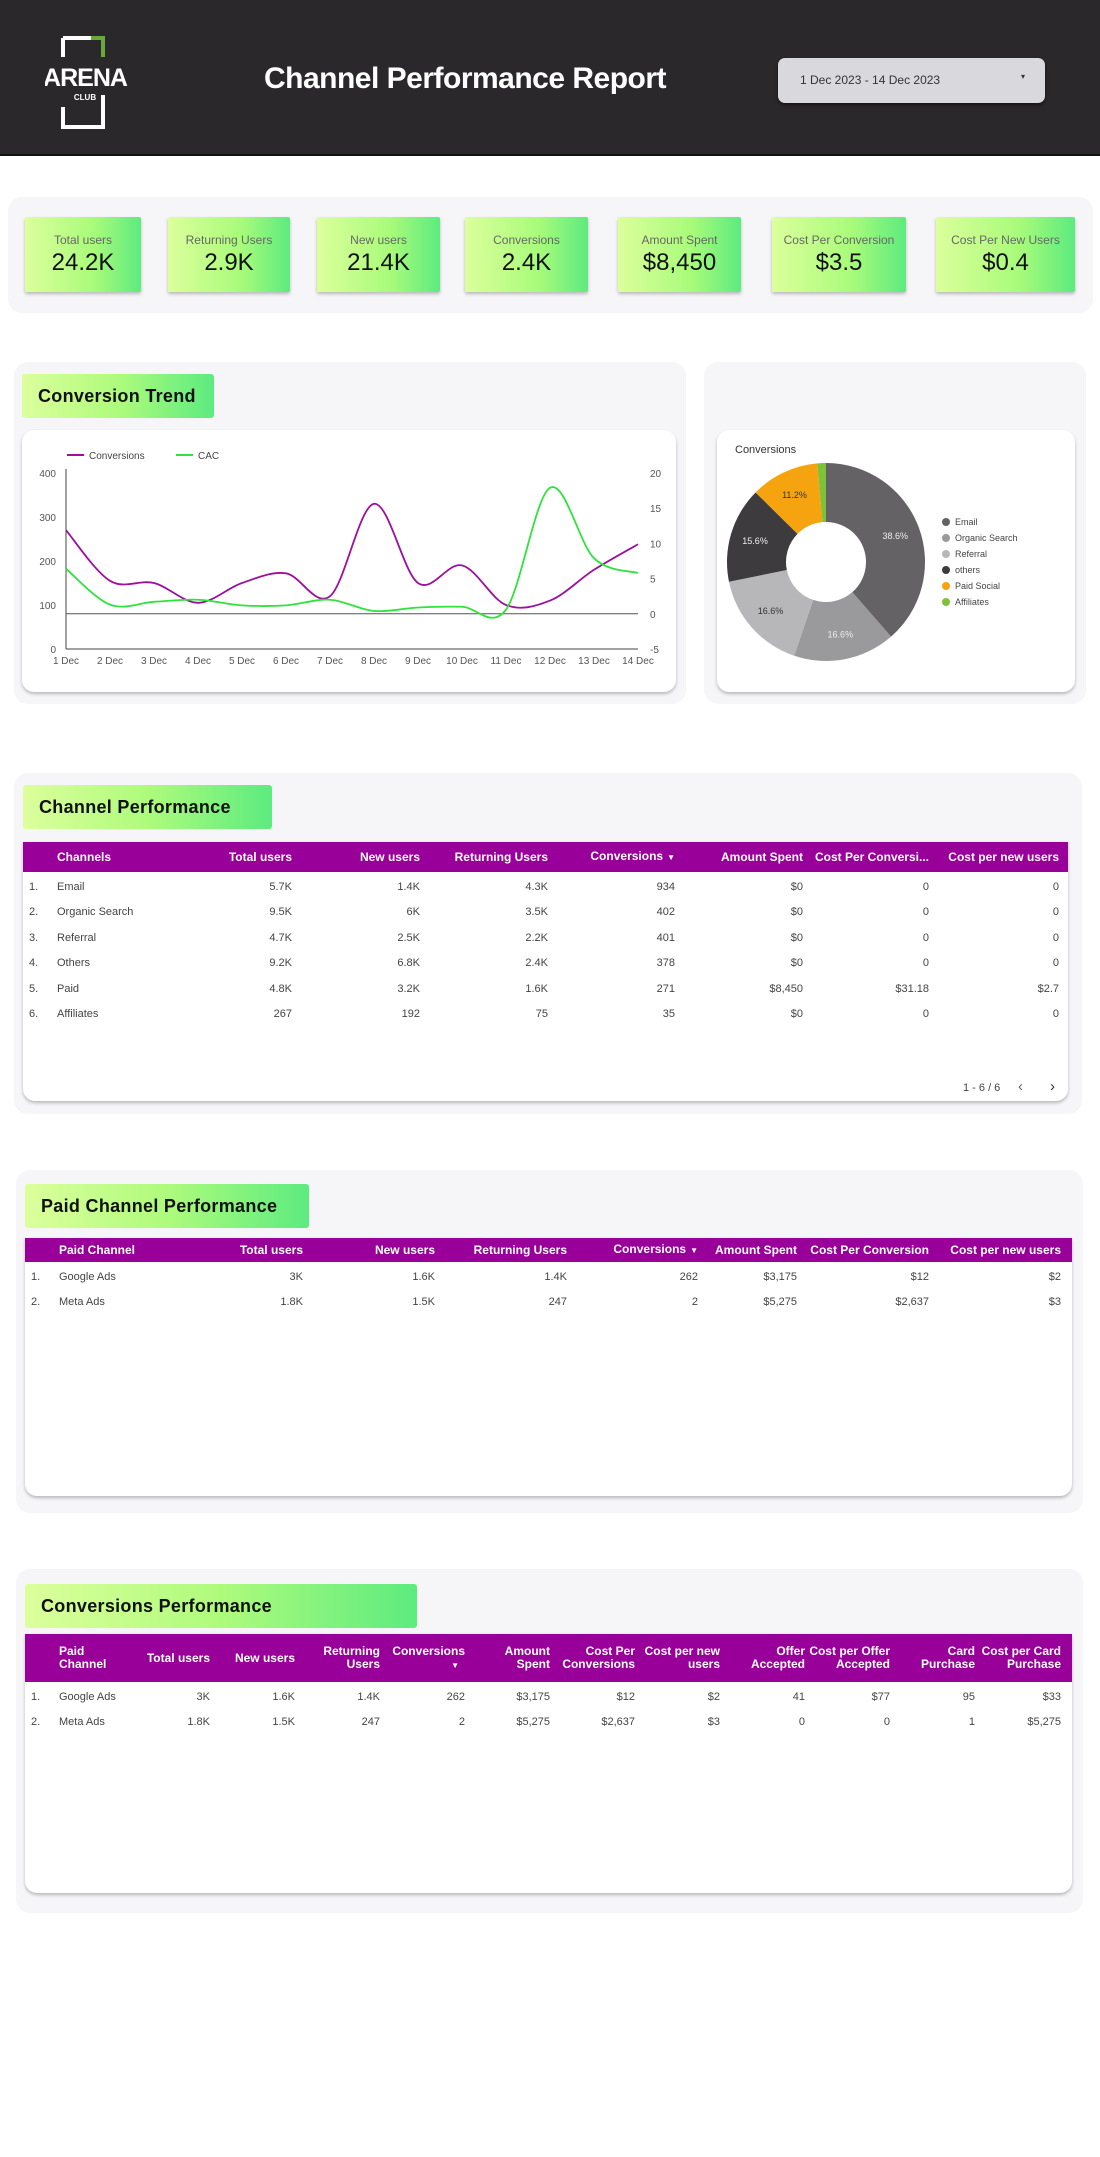 The width and height of the screenshot is (1100, 2157). Describe the element at coordinates (972, 602) in the screenshot. I see `legend-label: Affiliates` at that location.